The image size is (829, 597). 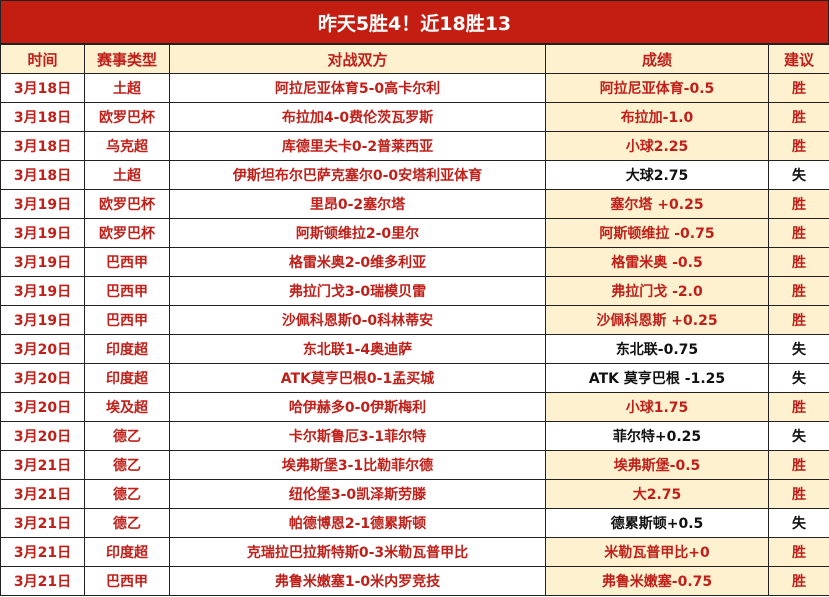 What do you see at coordinates (657, 204) in the screenshot?
I see `result-cell: 塞尔塔 +0.25` at bounding box center [657, 204].